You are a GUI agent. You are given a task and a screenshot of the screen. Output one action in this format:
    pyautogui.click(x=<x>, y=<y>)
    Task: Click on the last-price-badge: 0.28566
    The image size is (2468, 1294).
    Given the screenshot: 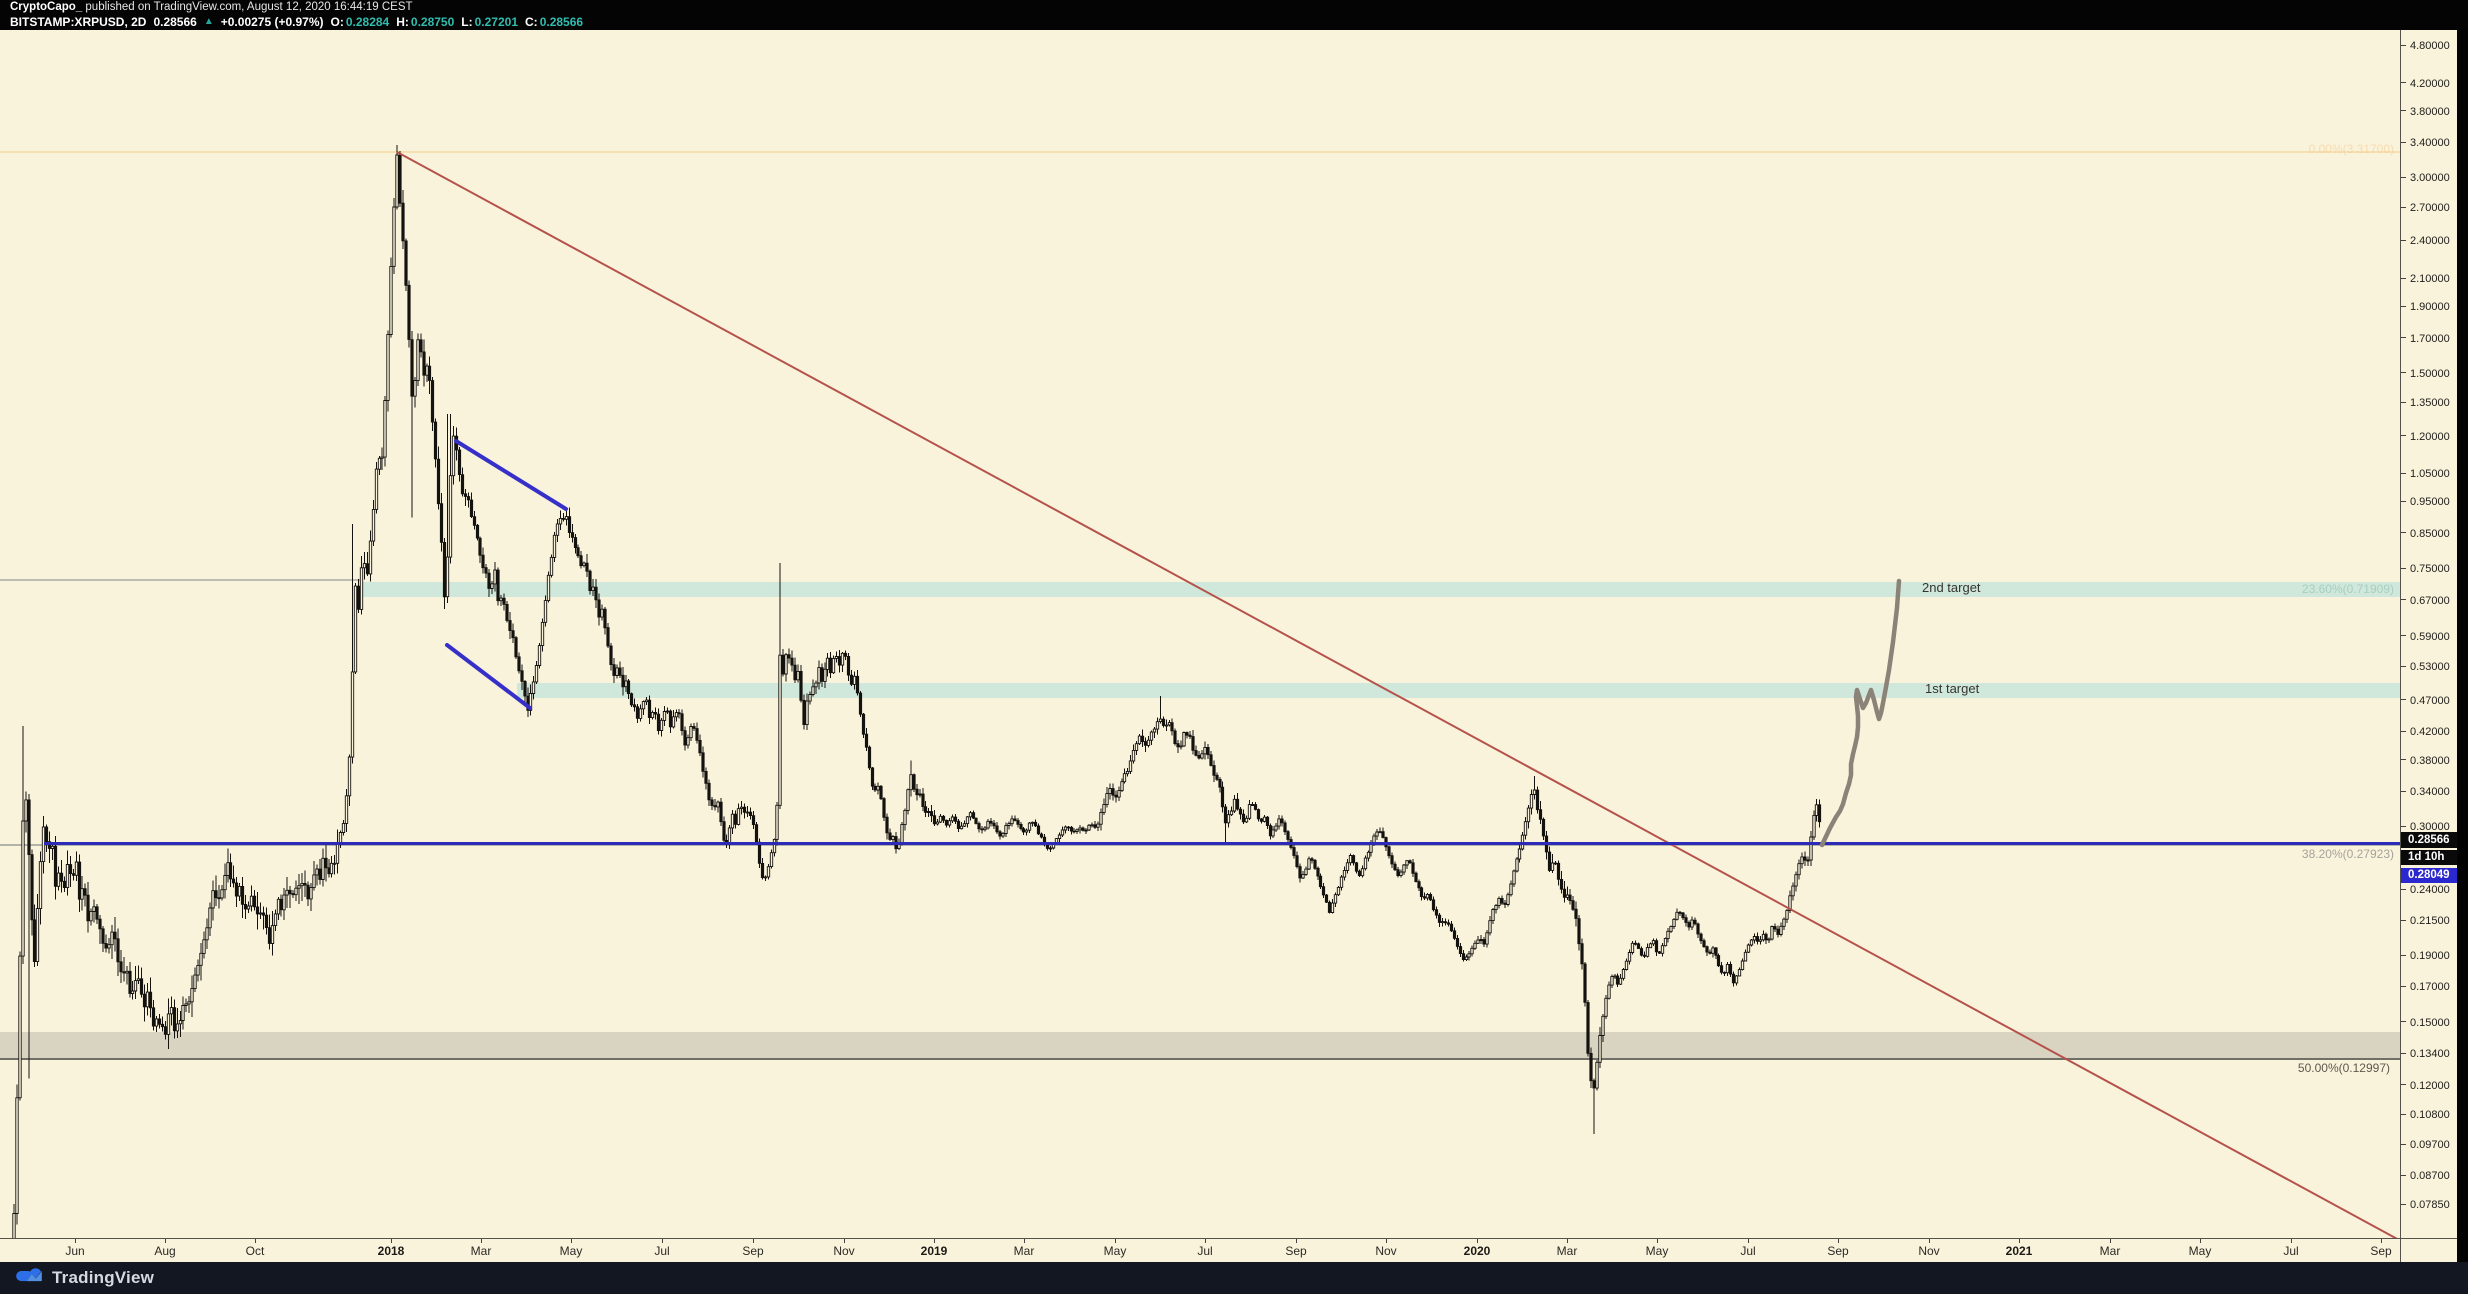 What is the action you would take?
    pyautogui.click(x=2429, y=840)
    